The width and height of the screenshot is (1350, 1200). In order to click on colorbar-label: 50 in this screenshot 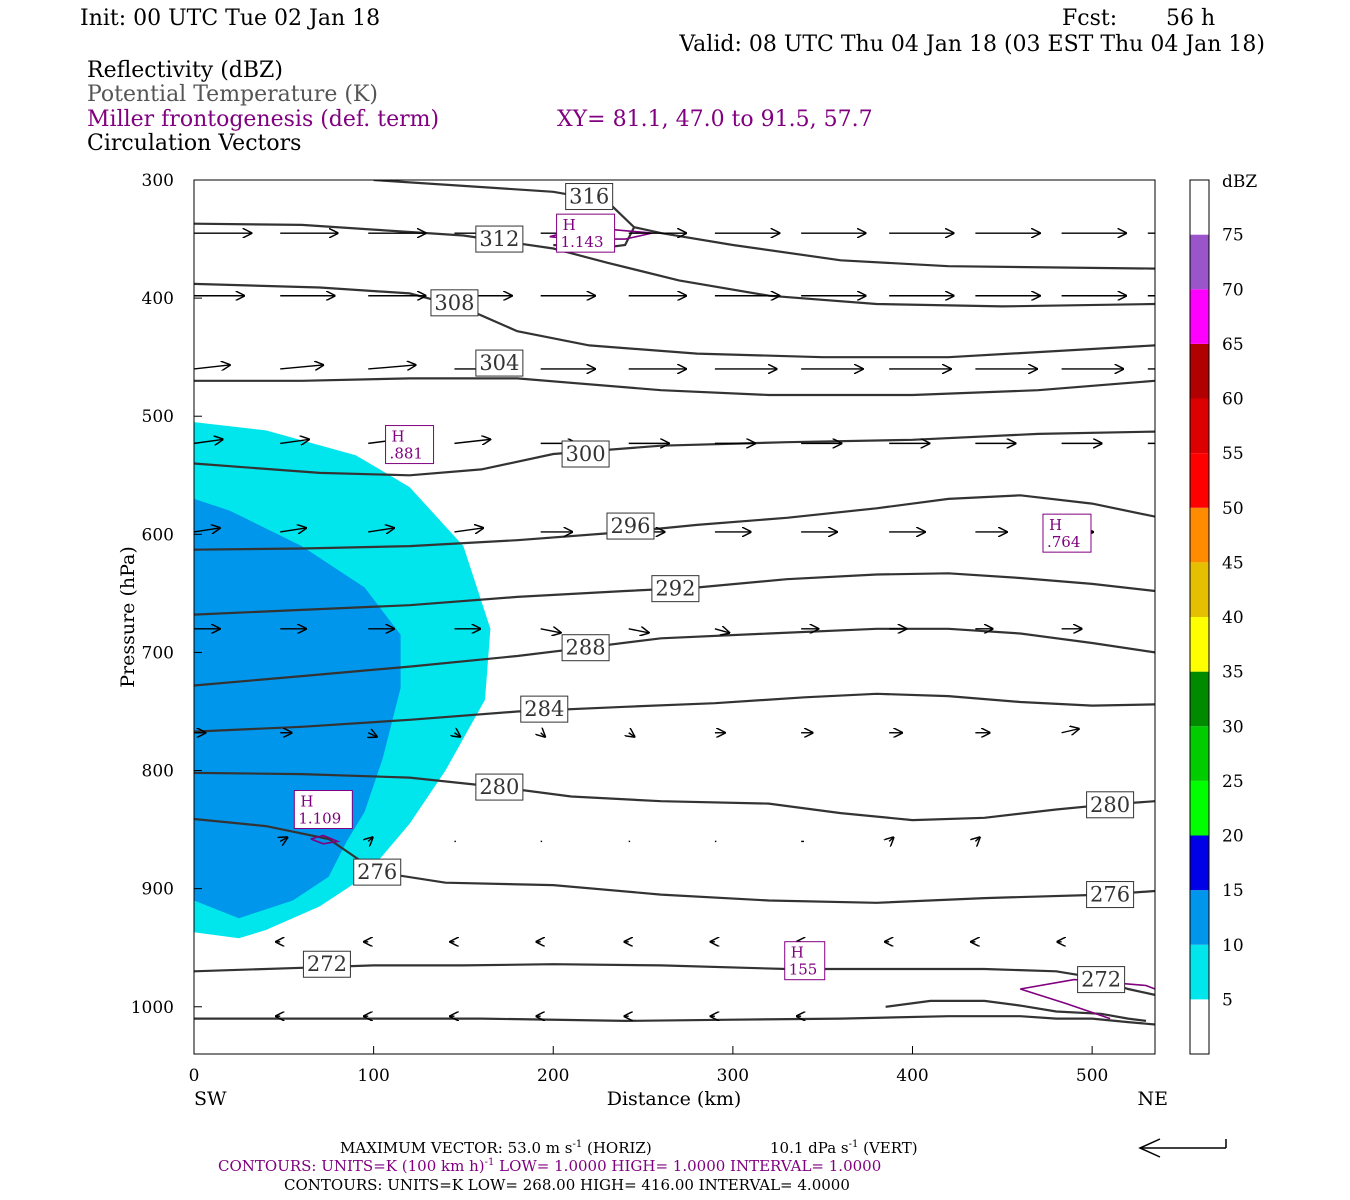, I will do `click(1233, 509)`.